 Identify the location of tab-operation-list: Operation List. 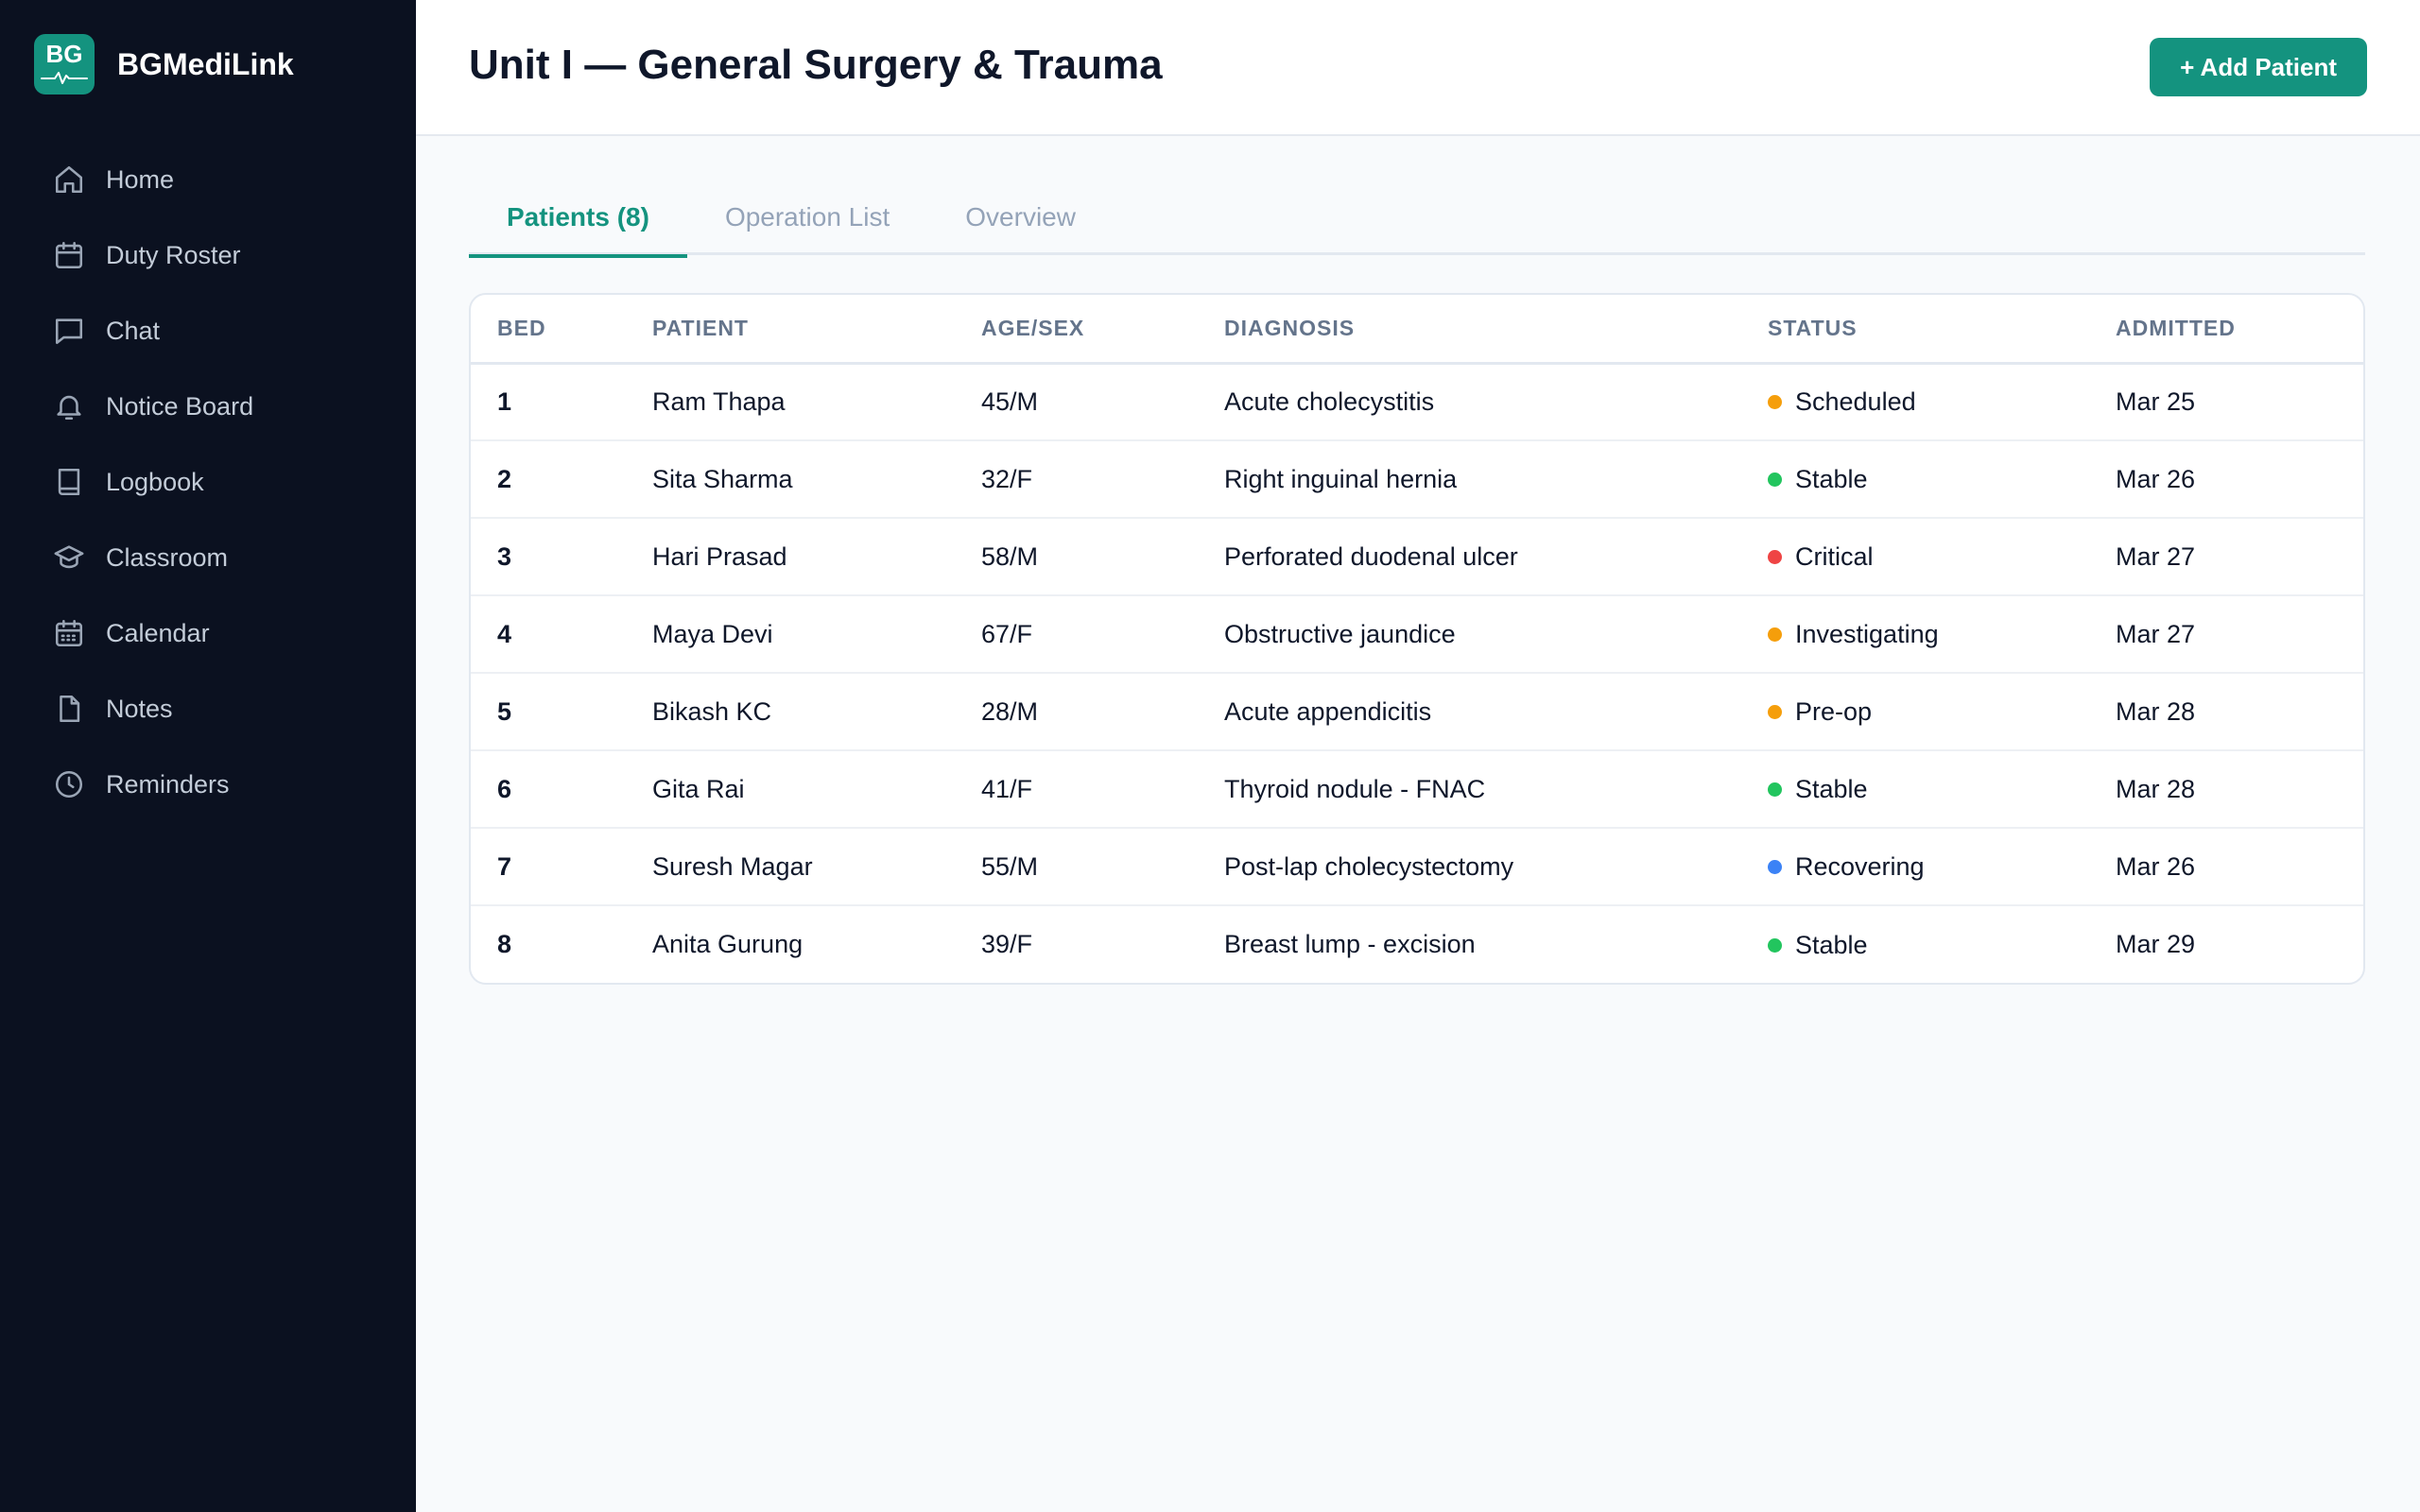
(807, 217).